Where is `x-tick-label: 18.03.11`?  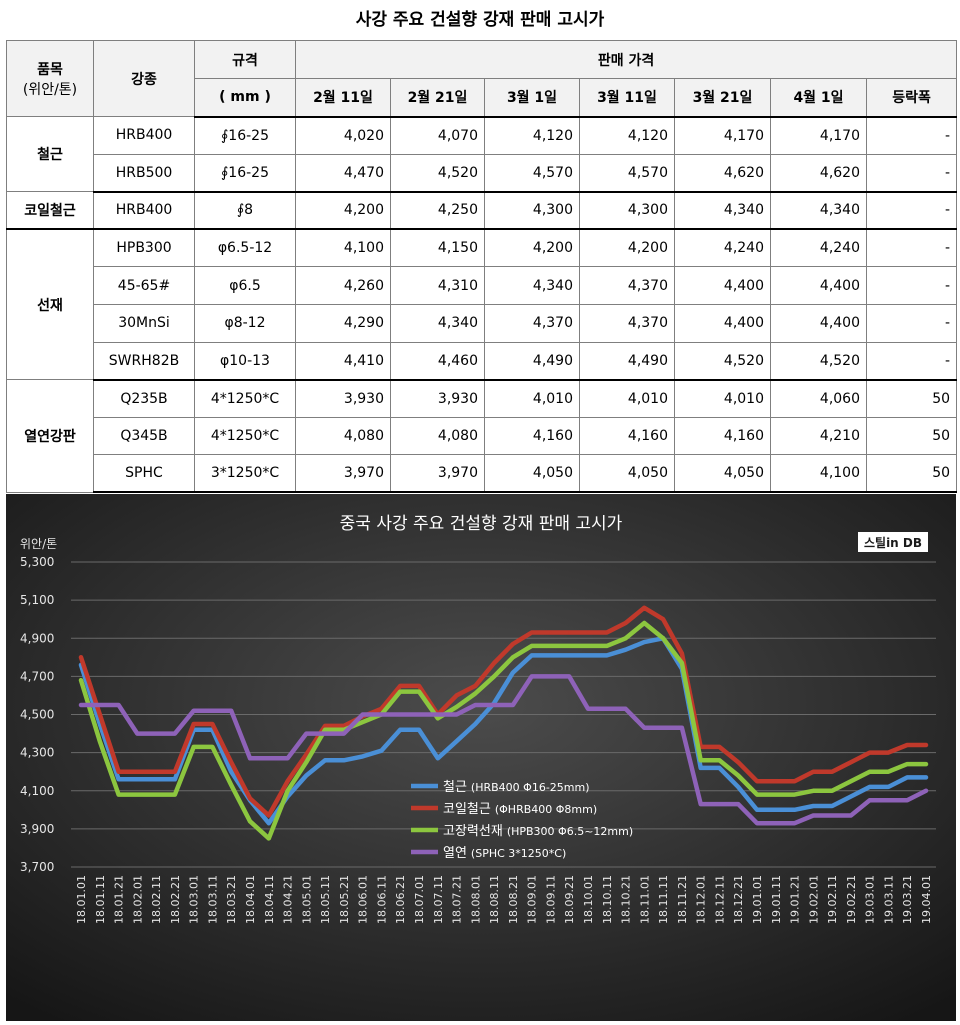
x-tick-label: 18.03.11 is located at coordinates (212, 899).